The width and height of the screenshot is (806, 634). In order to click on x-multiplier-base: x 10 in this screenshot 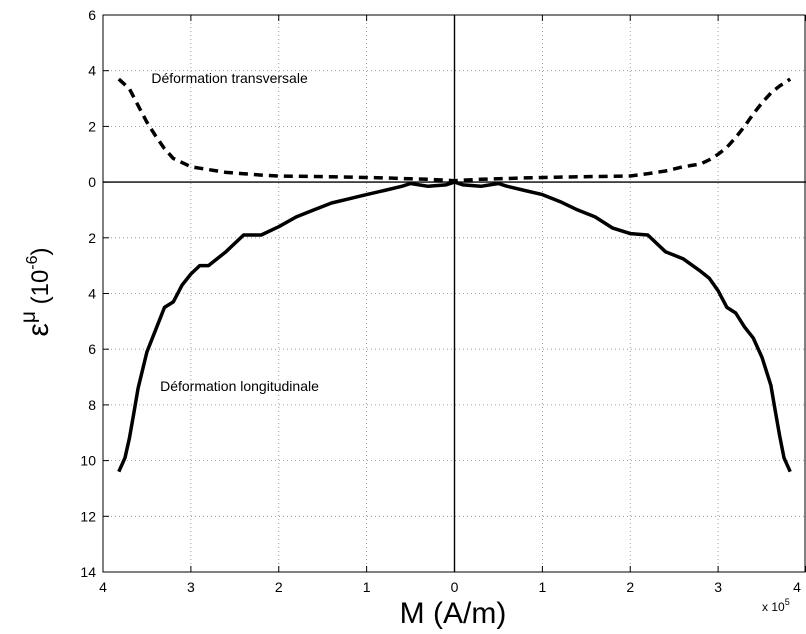, I will do `click(773, 607)`.